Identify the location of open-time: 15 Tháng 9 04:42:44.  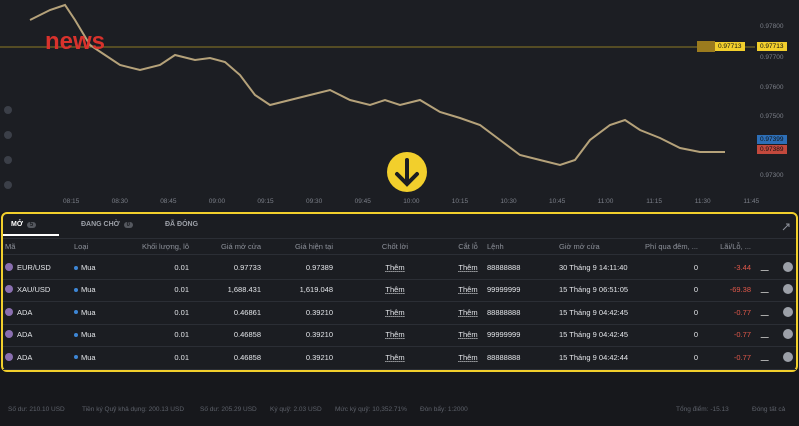
(594, 357).